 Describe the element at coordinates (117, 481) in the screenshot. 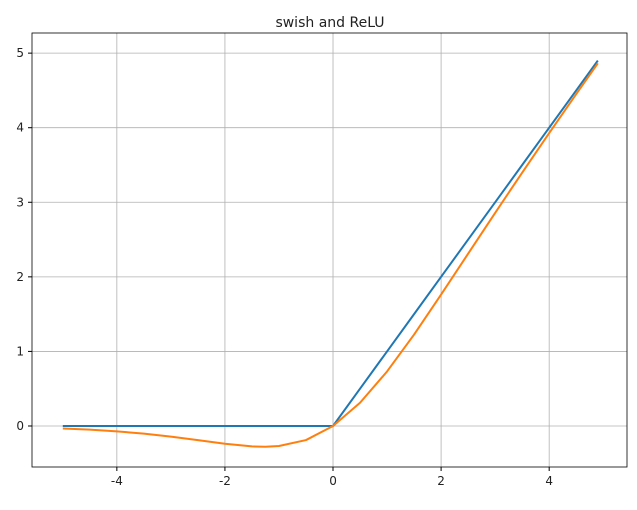

I see `x-tick-label: -4` at that location.